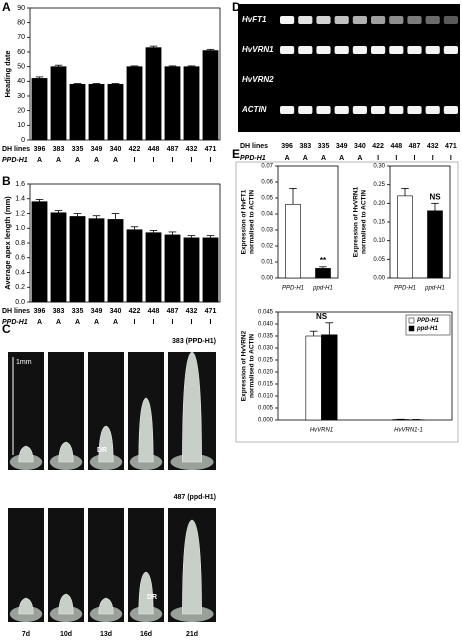 Image resolution: width=462 pixels, height=644 pixels. Describe the element at coordinates (21, 125) in the screenshot. I see `y-tick-label: 10` at that location.